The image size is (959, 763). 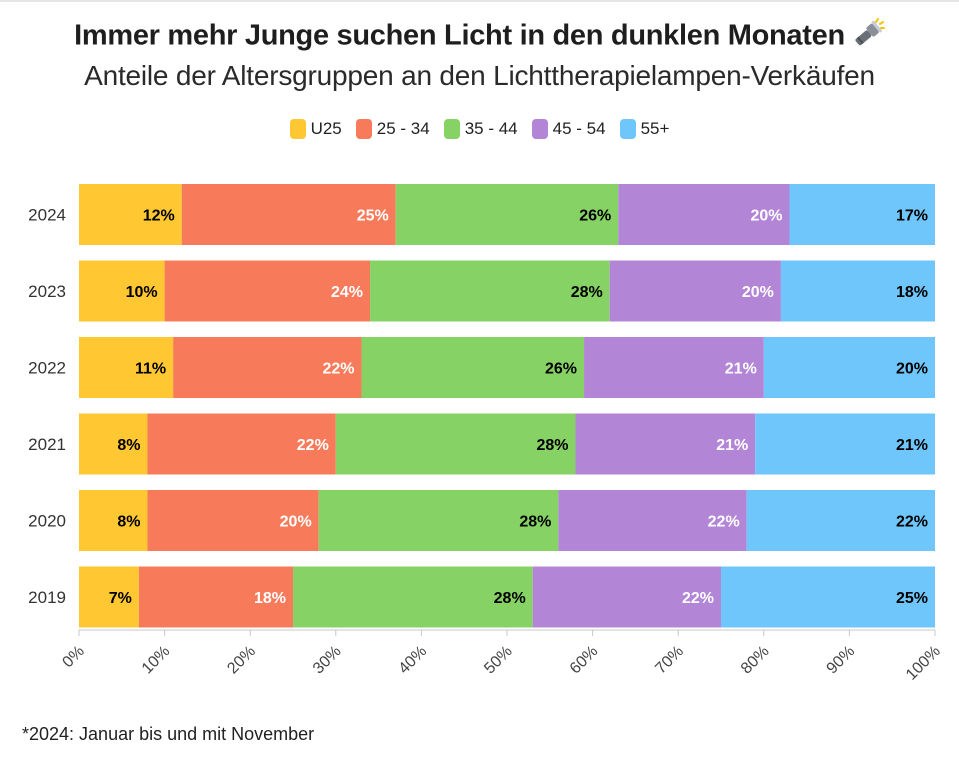 I want to click on legend: U25 25 - 34 35 - 44 45 - 54 55+, so click(x=479, y=129).